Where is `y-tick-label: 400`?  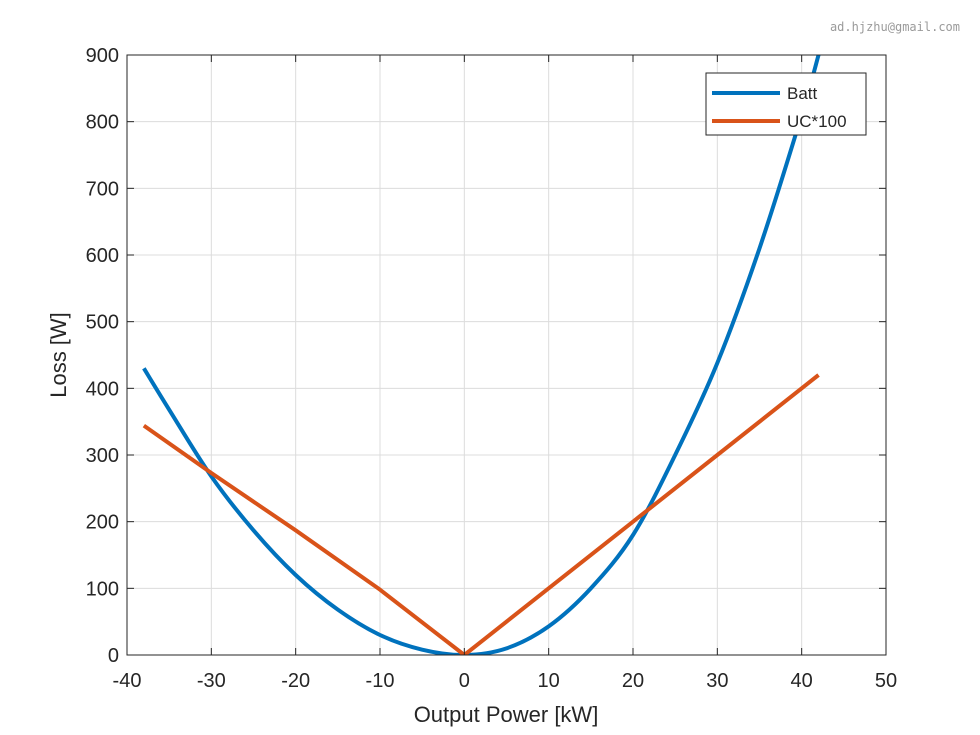 y-tick-label: 400 is located at coordinates (102, 389).